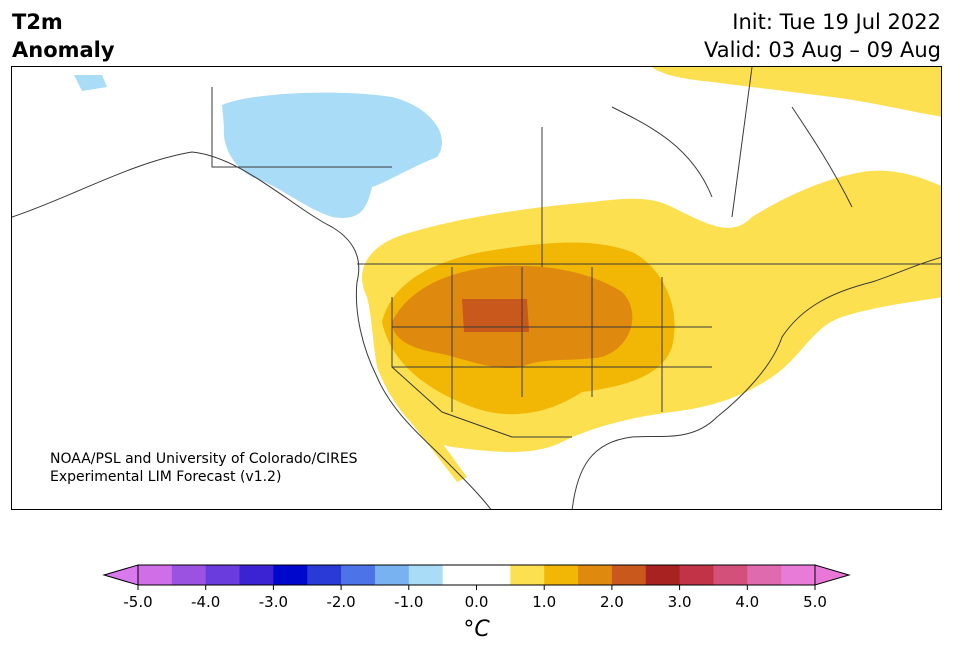  I want to click on colorbar-tick-label: -3.0, so click(273, 602).